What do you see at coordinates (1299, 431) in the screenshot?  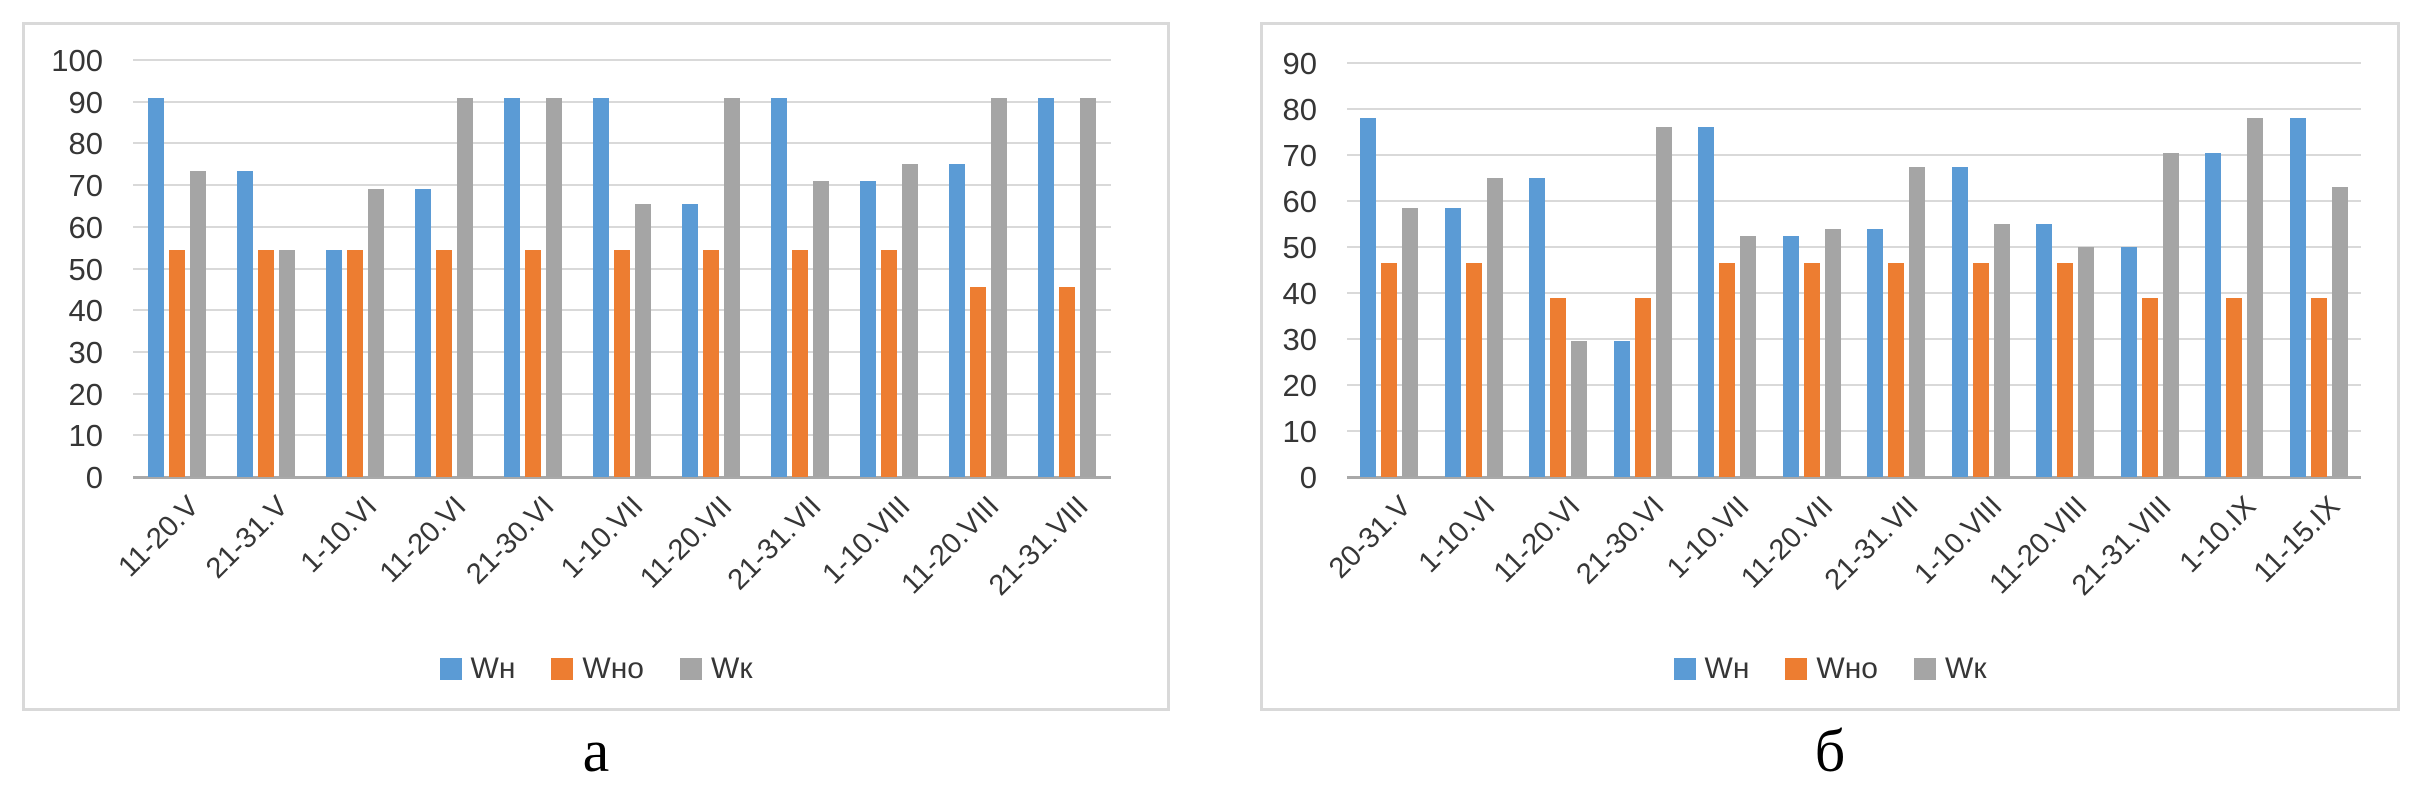 I see `y-axis-tick-label: 10` at bounding box center [1299, 431].